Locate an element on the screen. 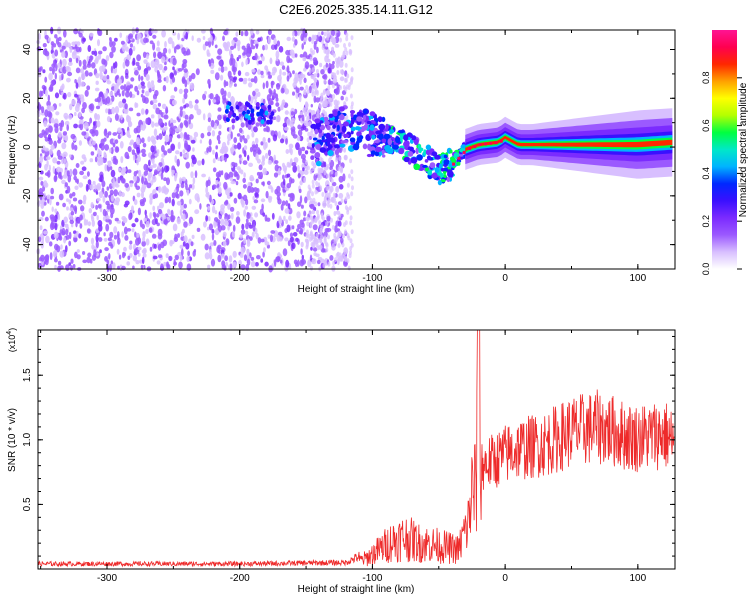 This screenshot has width=750, height=600. figure-title: C2E6.2025.335.14.11.G12 is located at coordinates (356, 9).